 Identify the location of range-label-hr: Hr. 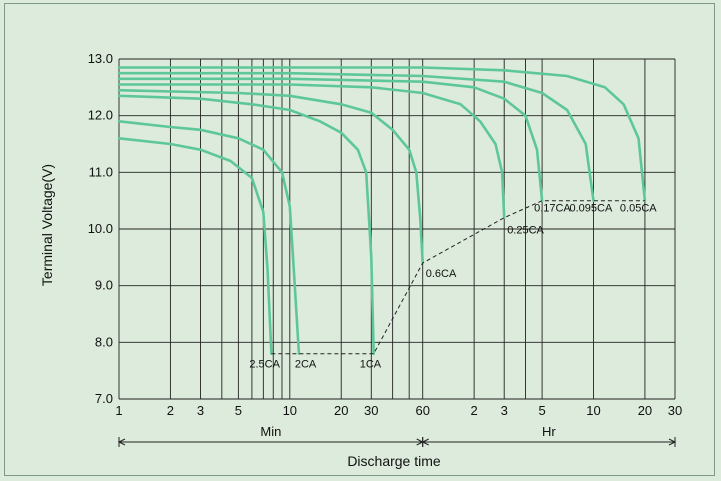
(549, 431).